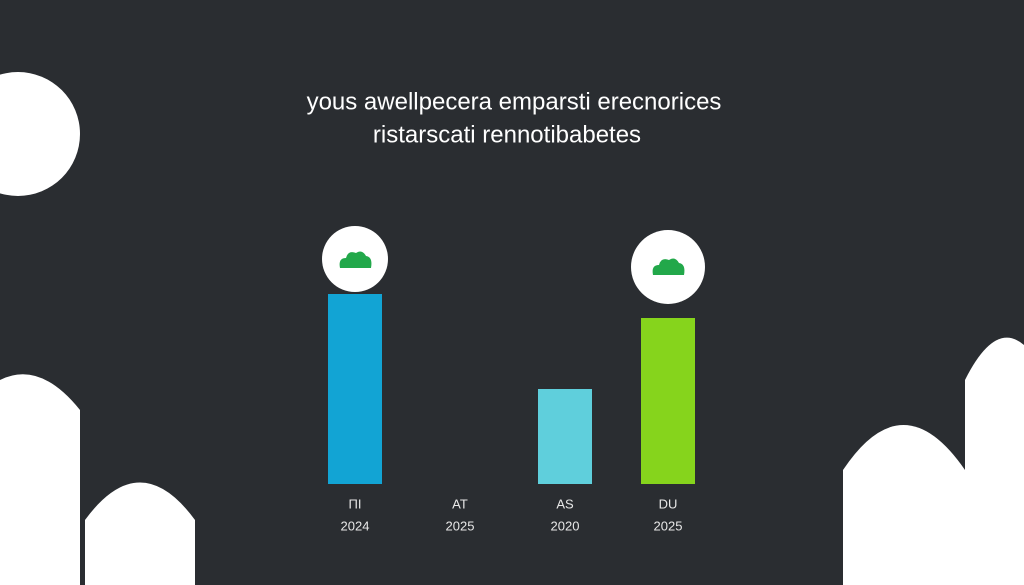 The image size is (1024, 585). What do you see at coordinates (460, 503) in the screenshot?
I see `x-tick-label: AT` at bounding box center [460, 503].